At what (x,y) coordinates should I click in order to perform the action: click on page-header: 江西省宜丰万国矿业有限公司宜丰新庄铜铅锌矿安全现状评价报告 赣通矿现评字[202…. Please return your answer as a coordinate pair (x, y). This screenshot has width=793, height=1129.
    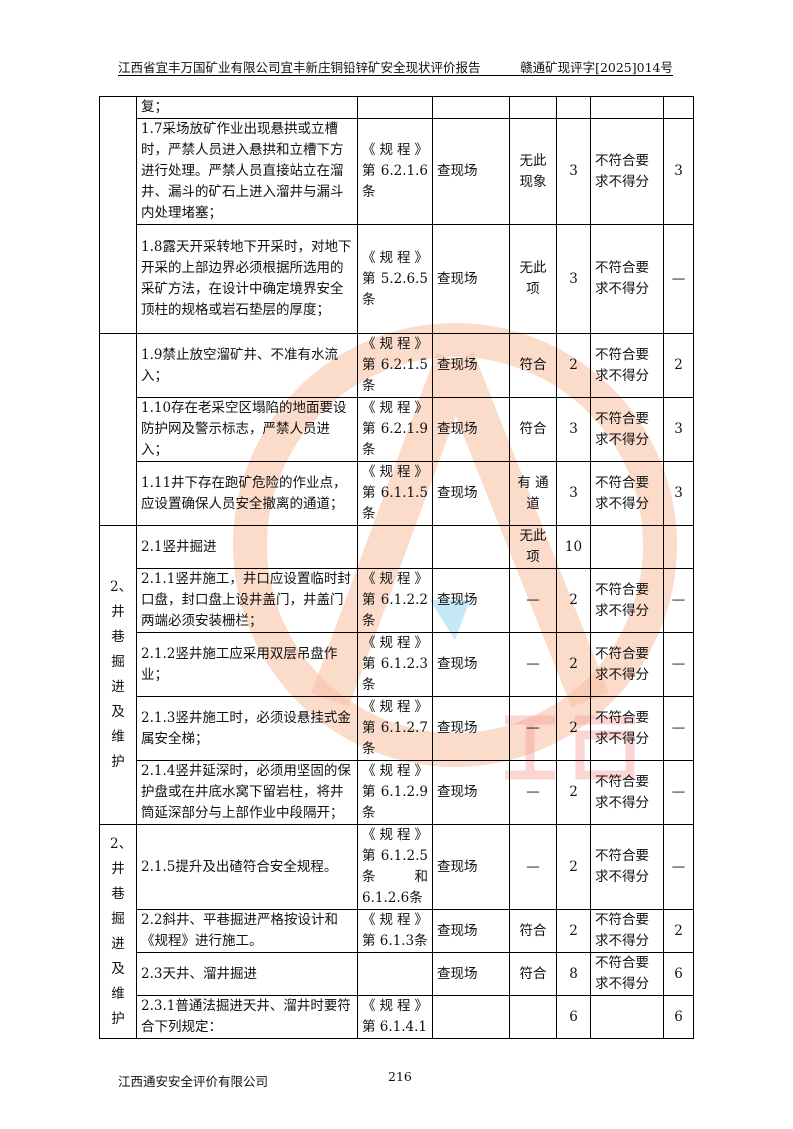
    Looking at the image, I should click on (395, 66).